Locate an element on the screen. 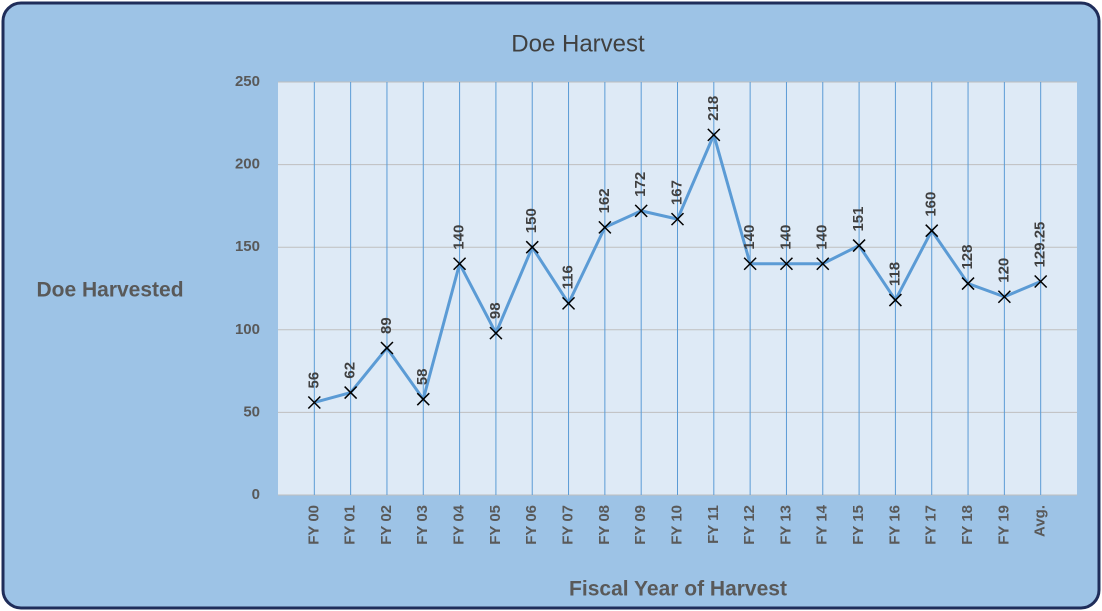 This screenshot has width=1102, height=611. x-tick-label: FY 01 is located at coordinates (350, 525).